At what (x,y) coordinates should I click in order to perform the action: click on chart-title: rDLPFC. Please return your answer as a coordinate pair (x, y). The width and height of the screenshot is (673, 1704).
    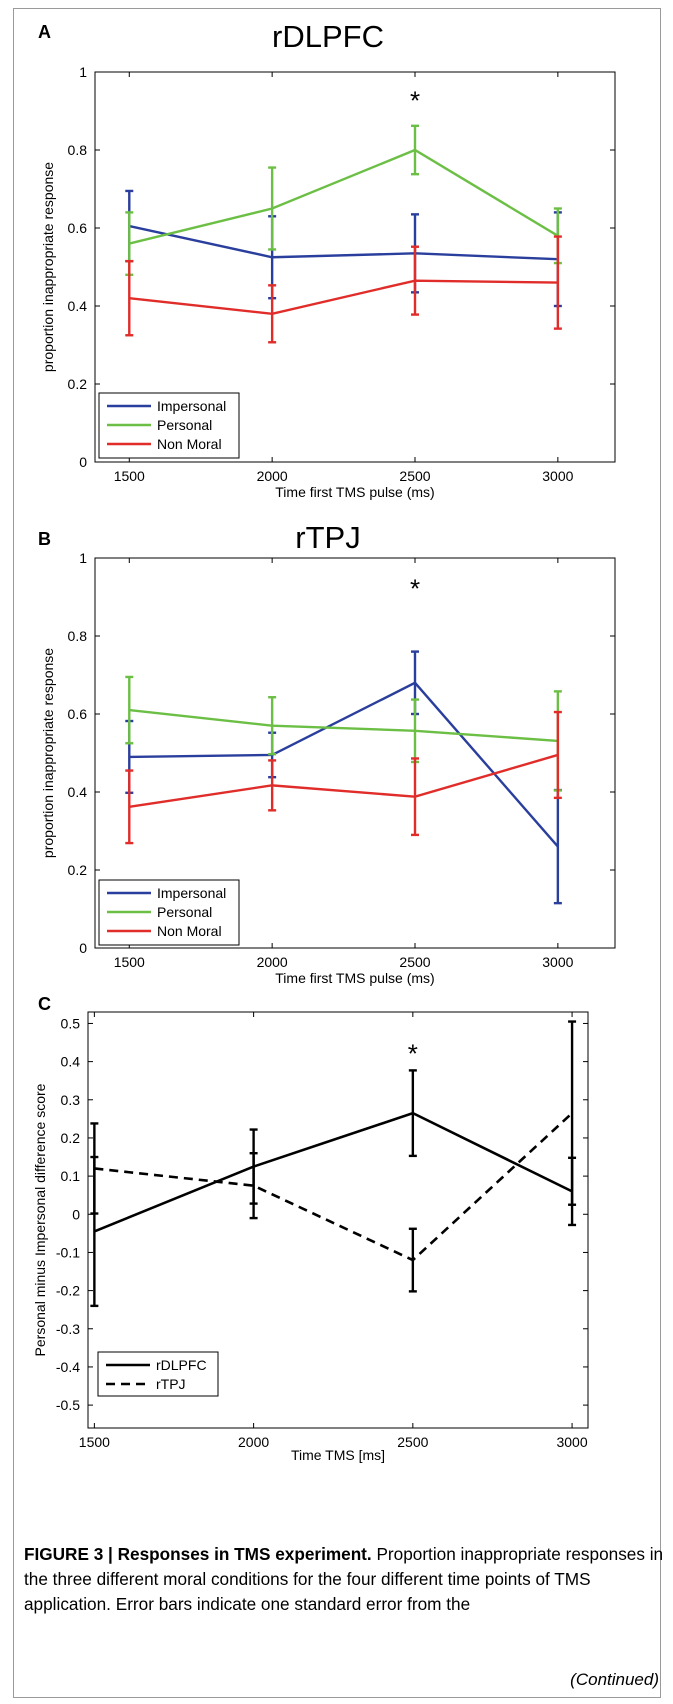
    Looking at the image, I should click on (328, 36).